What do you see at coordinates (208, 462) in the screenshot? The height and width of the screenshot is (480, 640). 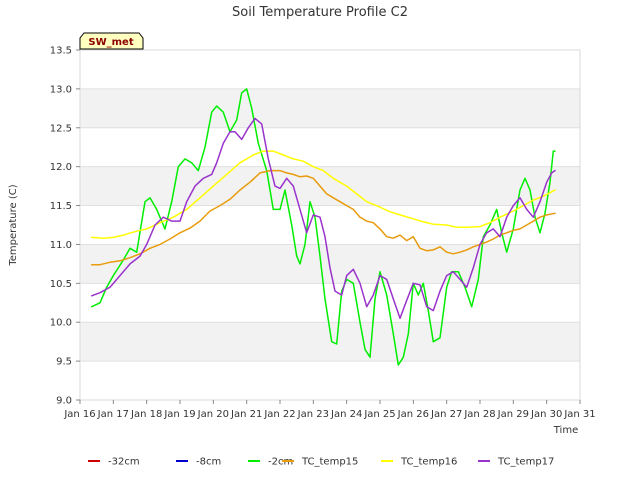 I see `legend-label: -8cm` at bounding box center [208, 462].